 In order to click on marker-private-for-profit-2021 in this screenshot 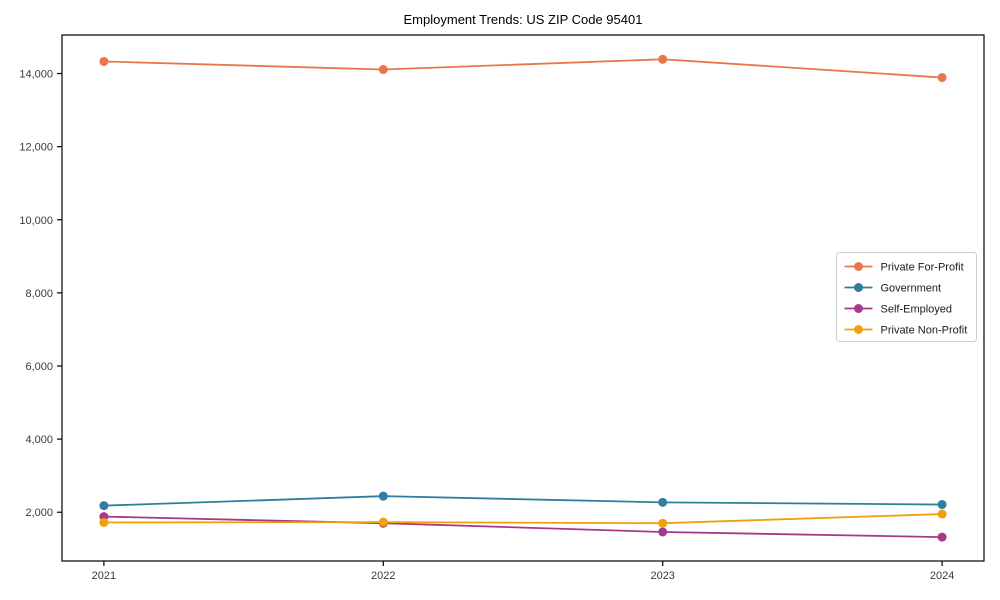, I will do `click(104, 61)`.